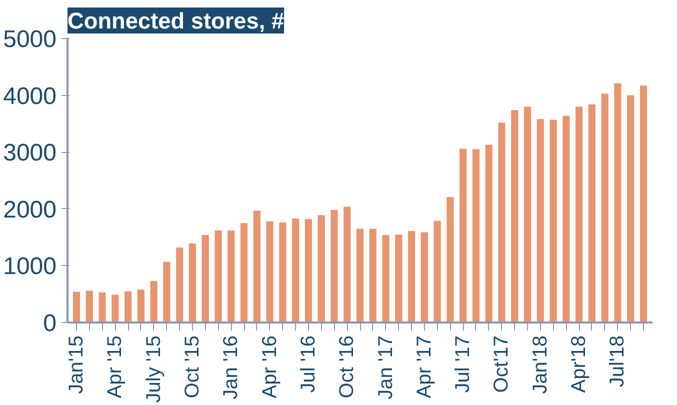 The height and width of the screenshot is (405, 677). What do you see at coordinates (308, 364) in the screenshot?
I see `x-tick-label: Jul '16` at bounding box center [308, 364].